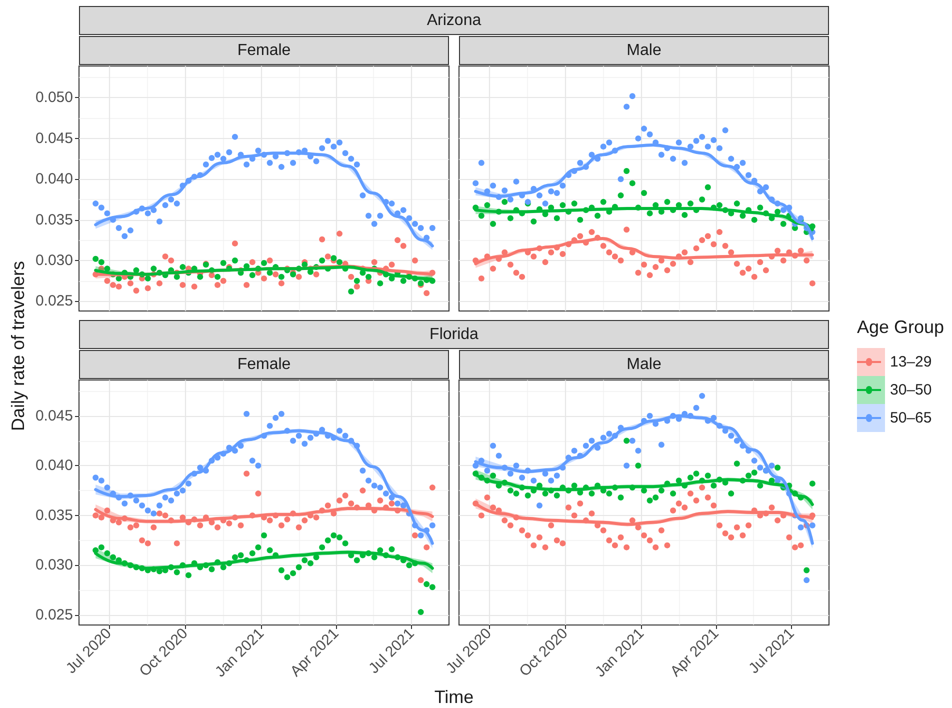  I want to click on y-axis-title: Daily rate of travelers, so click(18, 345).